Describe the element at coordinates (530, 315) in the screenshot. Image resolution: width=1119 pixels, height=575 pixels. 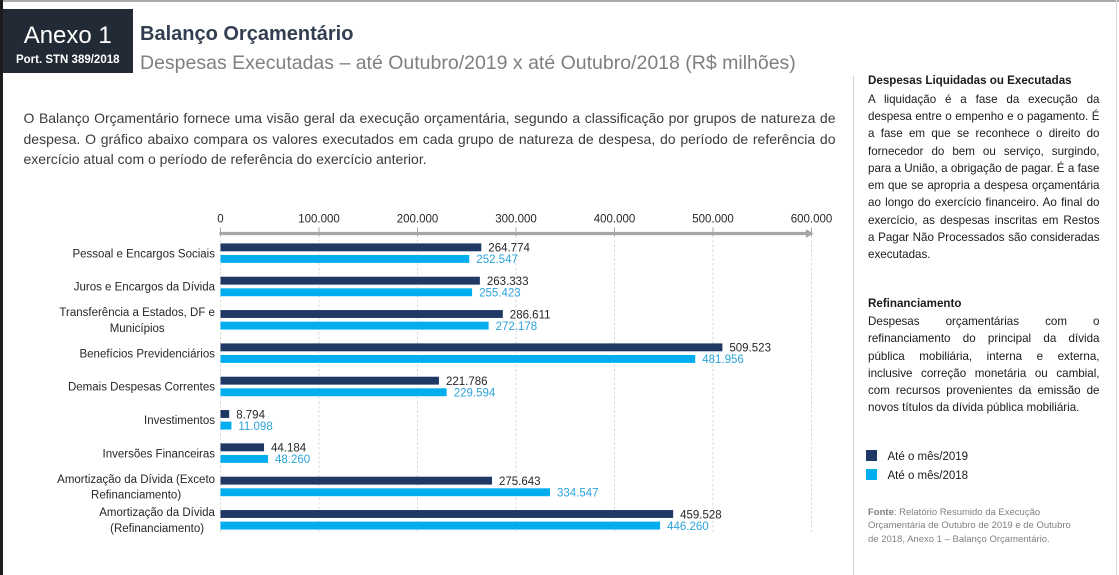
I see `svg-text: 286.611` at that location.